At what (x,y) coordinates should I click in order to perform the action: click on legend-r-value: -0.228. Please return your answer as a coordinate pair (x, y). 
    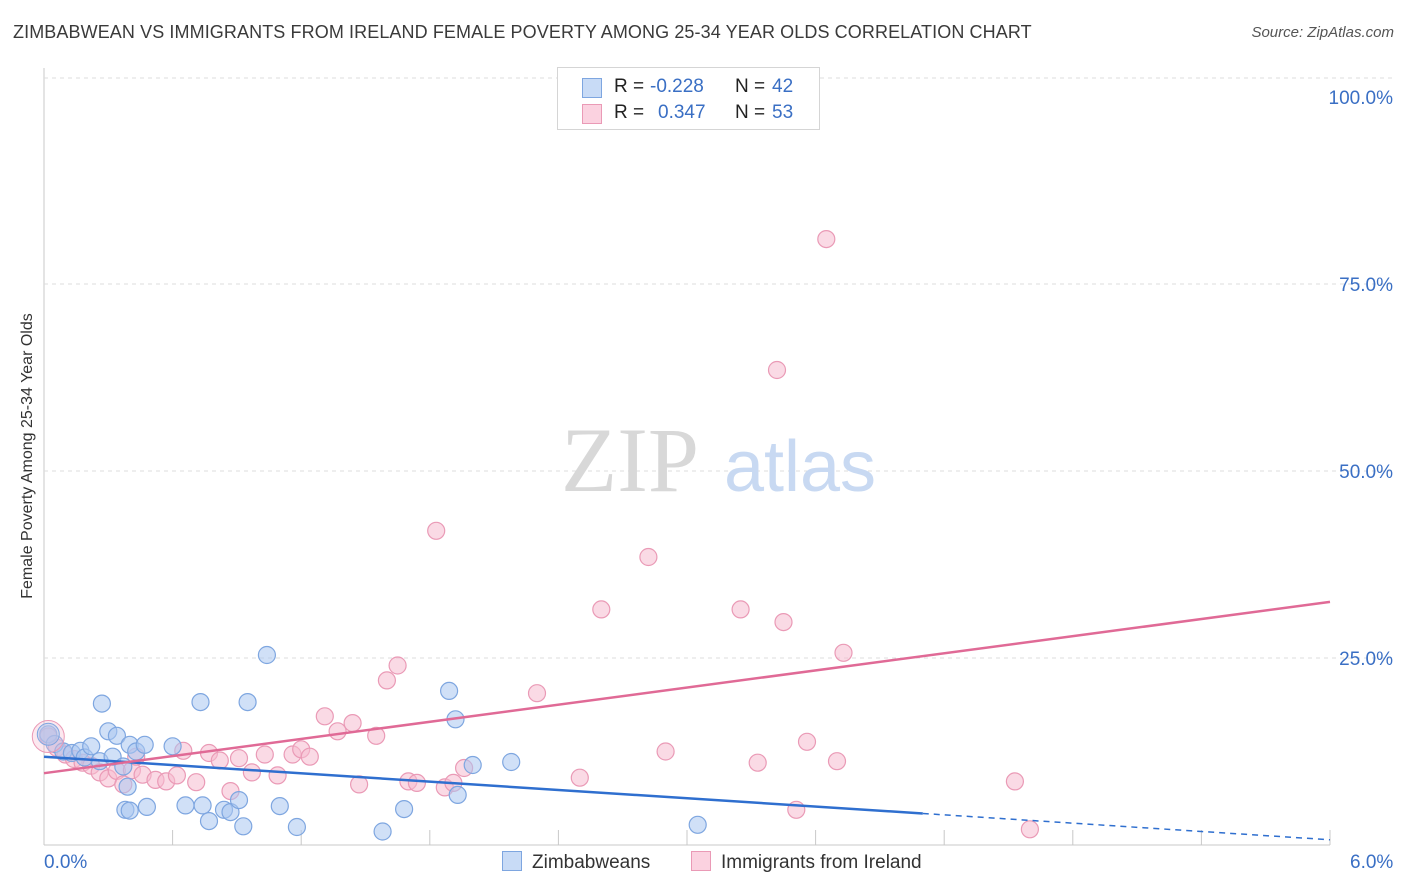
    Looking at the image, I should click on (677, 86).